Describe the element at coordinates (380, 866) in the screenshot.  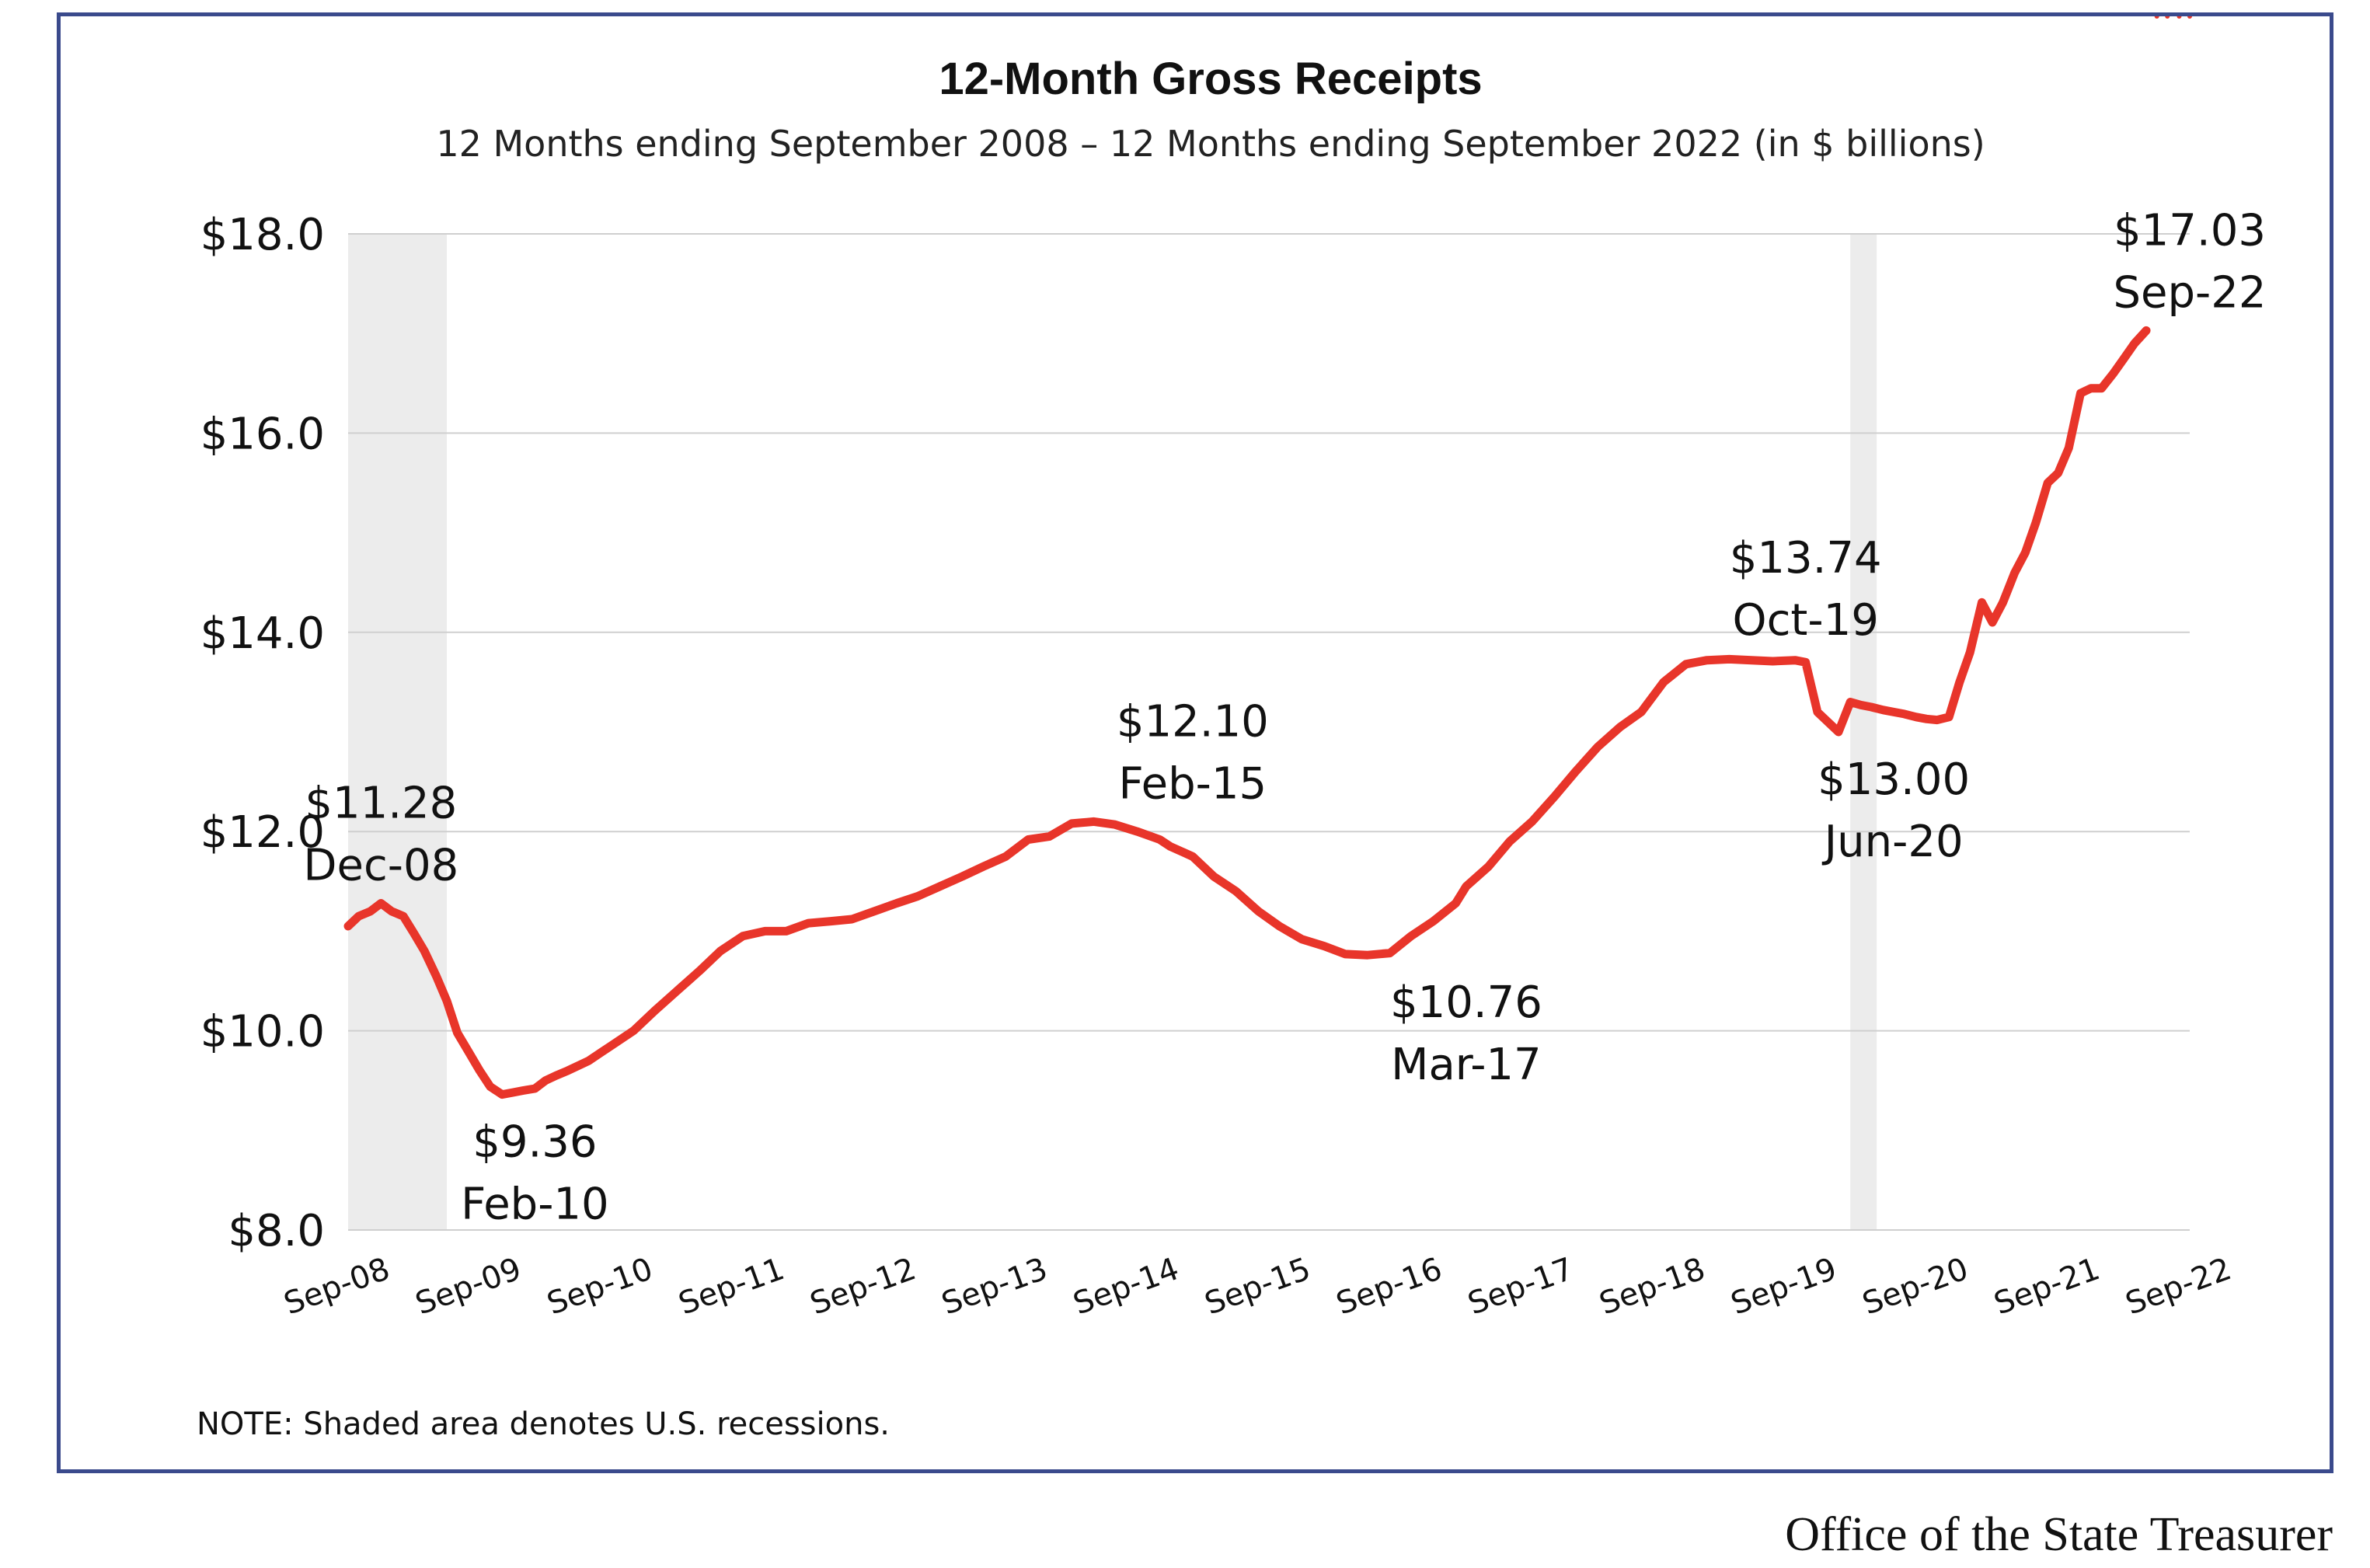
I see `annotation-date: Dec-08` at that location.